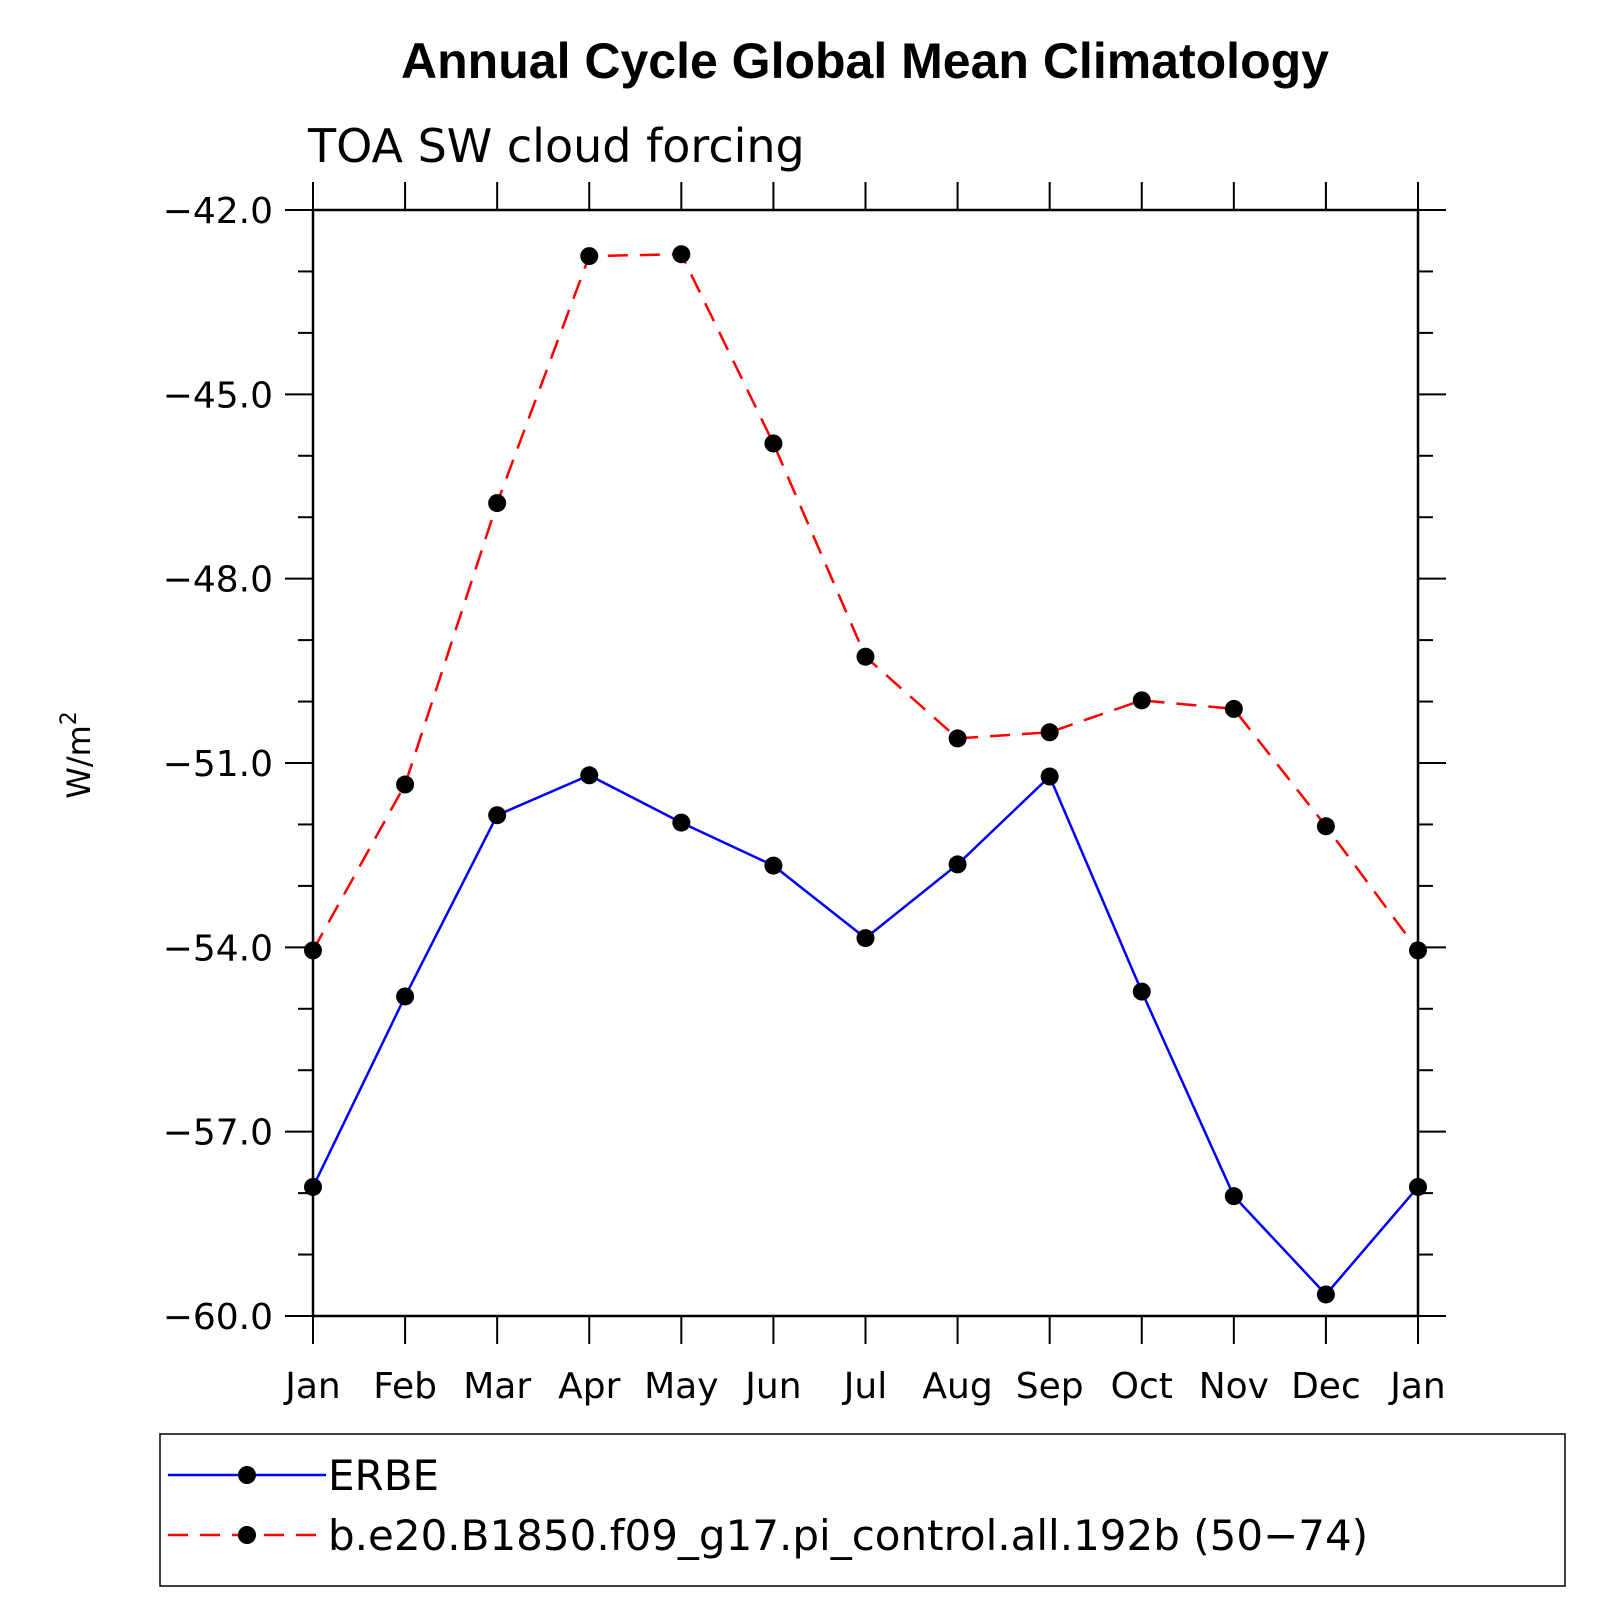 Image resolution: width=1608 pixels, height=1608 pixels. What do you see at coordinates (1234, 1386) in the screenshot?
I see `x-tick-label: Nov` at bounding box center [1234, 1386].